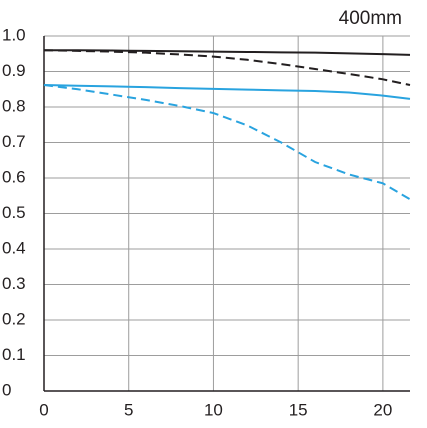 Image resolution: width=427 pixels, height=428 pixels. Describe the element at coordinates (6, 389) in the screenshot. I see `y-tick-label: 0` at that location.